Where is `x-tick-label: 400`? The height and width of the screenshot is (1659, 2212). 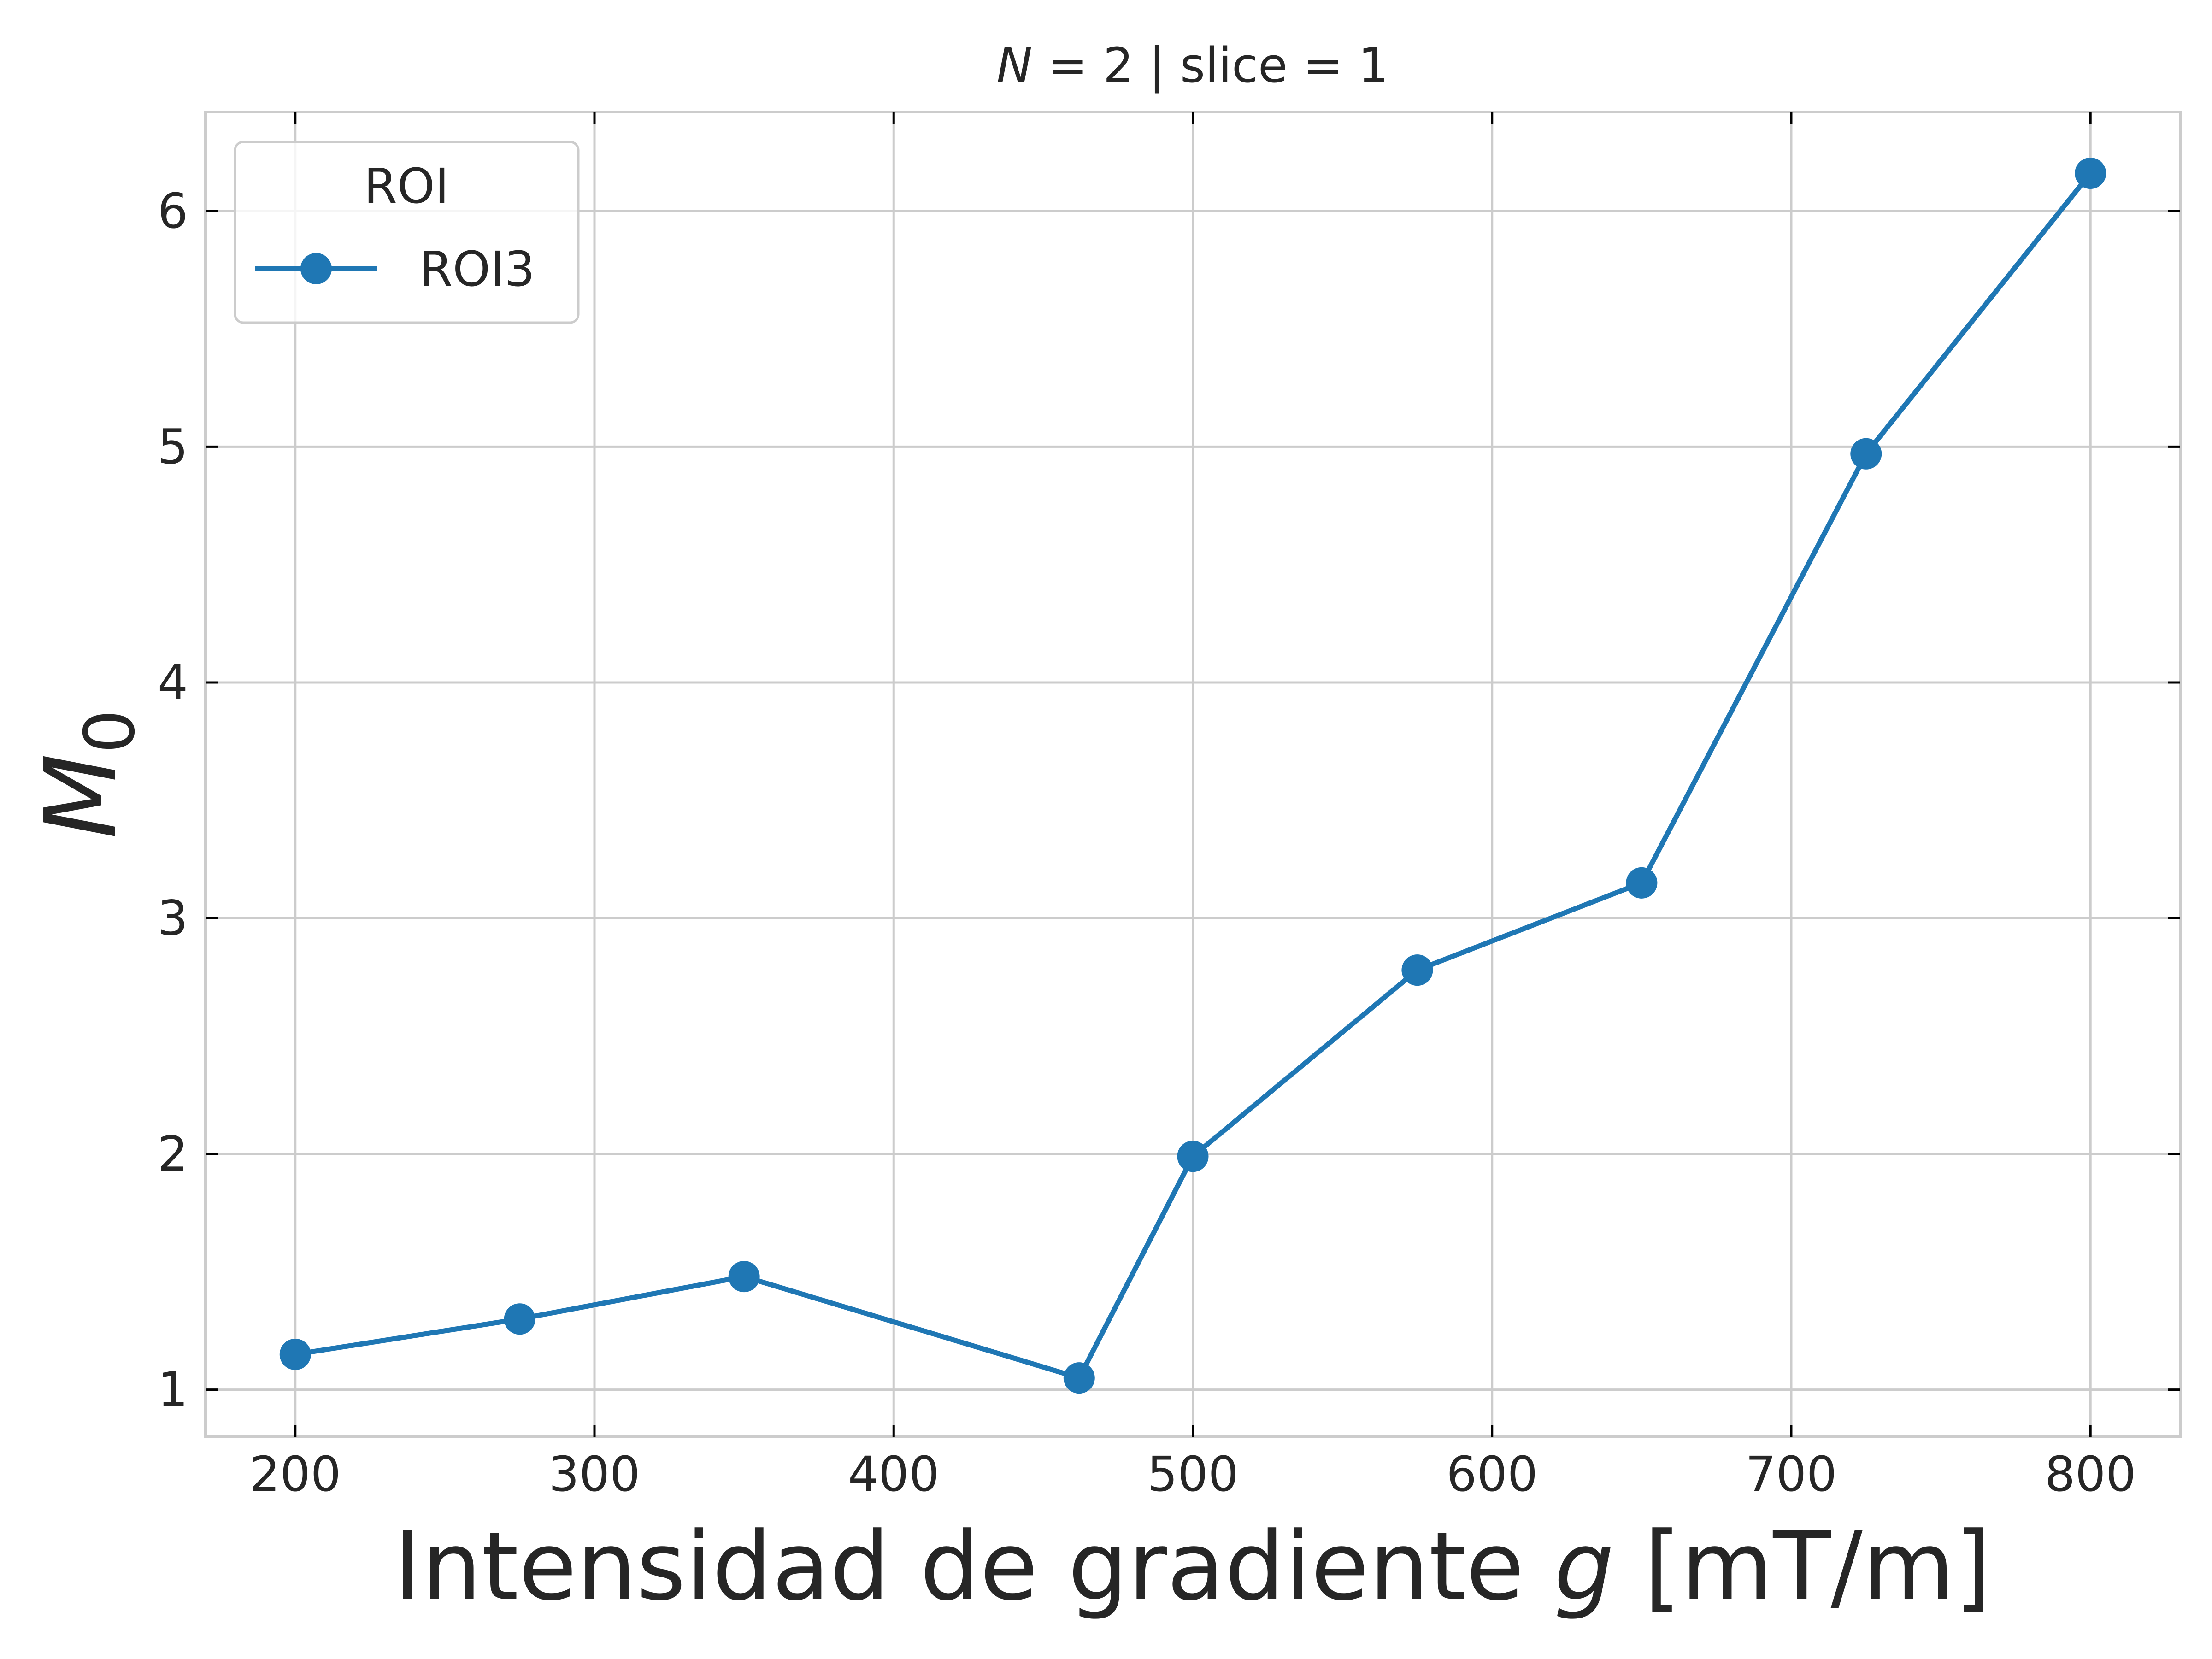 x-tick-label: 400 is located at coordinates (894, 1474).